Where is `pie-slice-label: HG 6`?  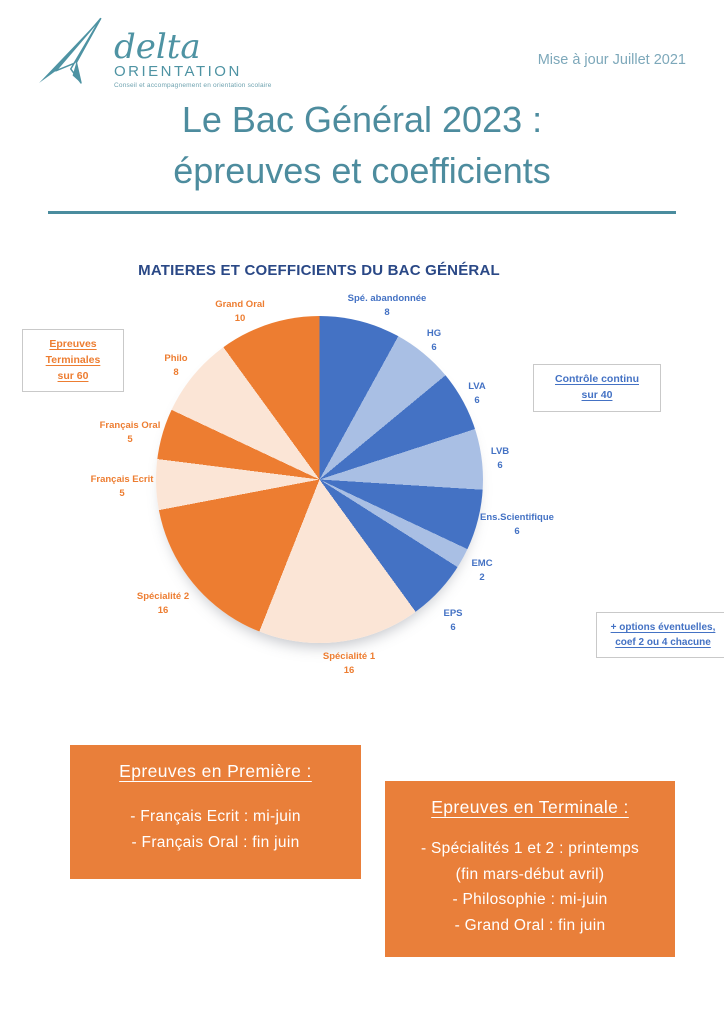
pie-slice-label: HG 6 is located at coordinates (434, 340).